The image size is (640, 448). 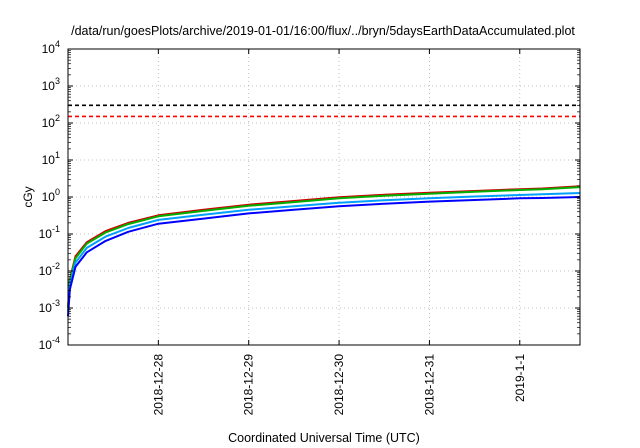 I want to click on x-tick-label: 2019-1-1, so click(x=520, y=378).